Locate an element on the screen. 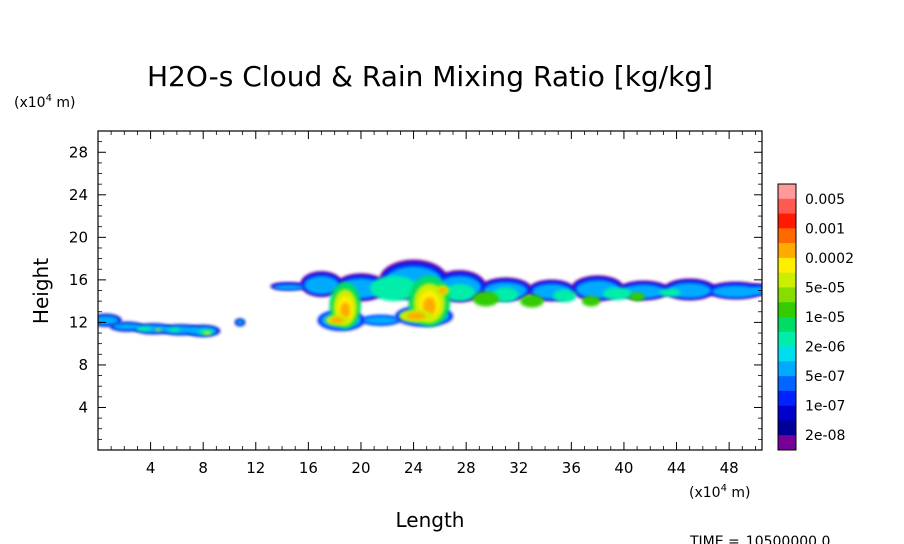 Image resolution: width=904 pixels, height=544 pixels. x-axis-label: Length is located at coordinates (430, 520).